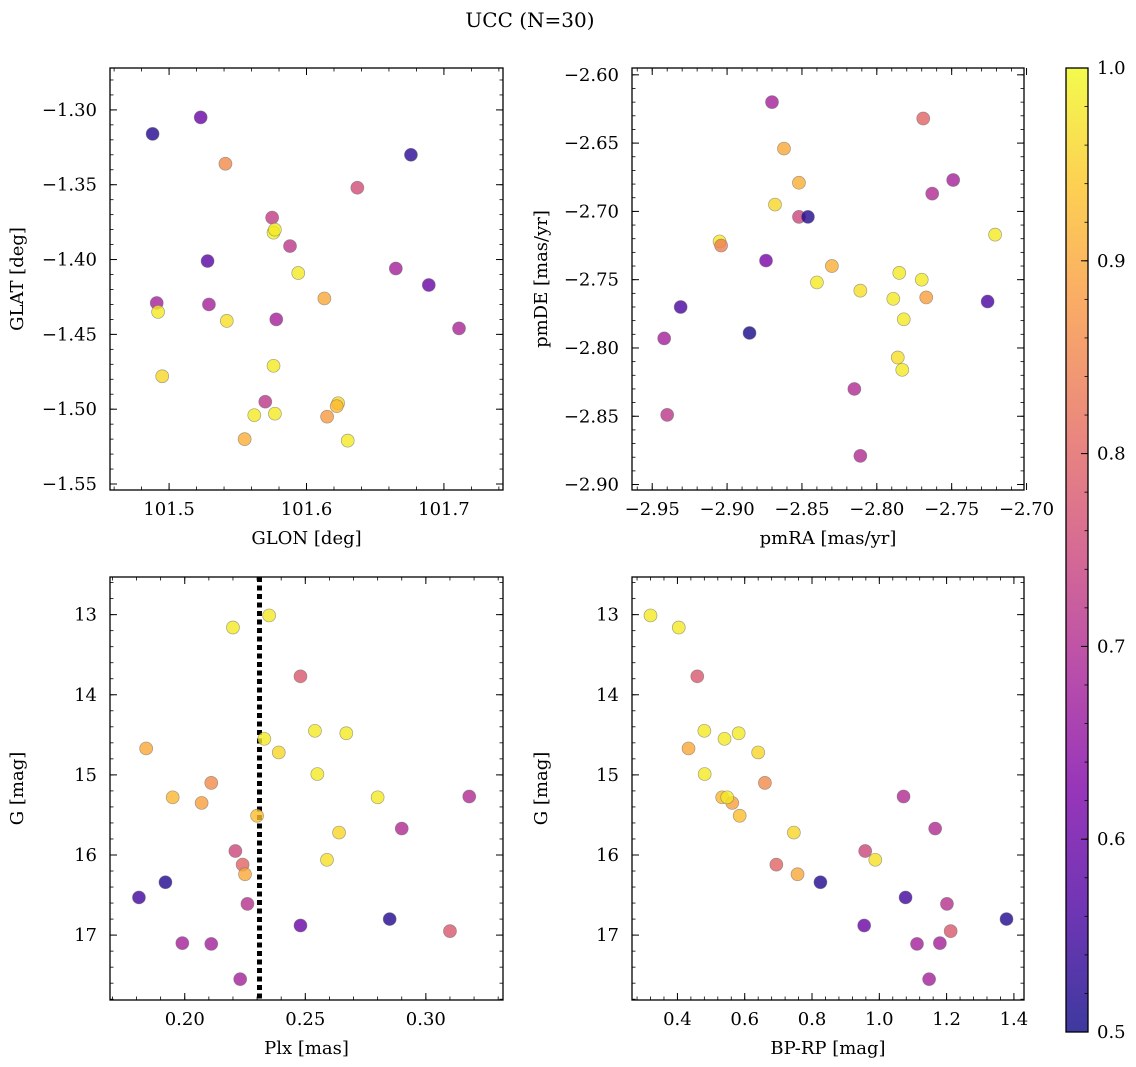 Image resolution: width=1136 pixels, height=1067 pixels. Describe the element at coordinates (306, 538) in the screenshot. I see `x-axis-label: GLON [deg]` at that location.